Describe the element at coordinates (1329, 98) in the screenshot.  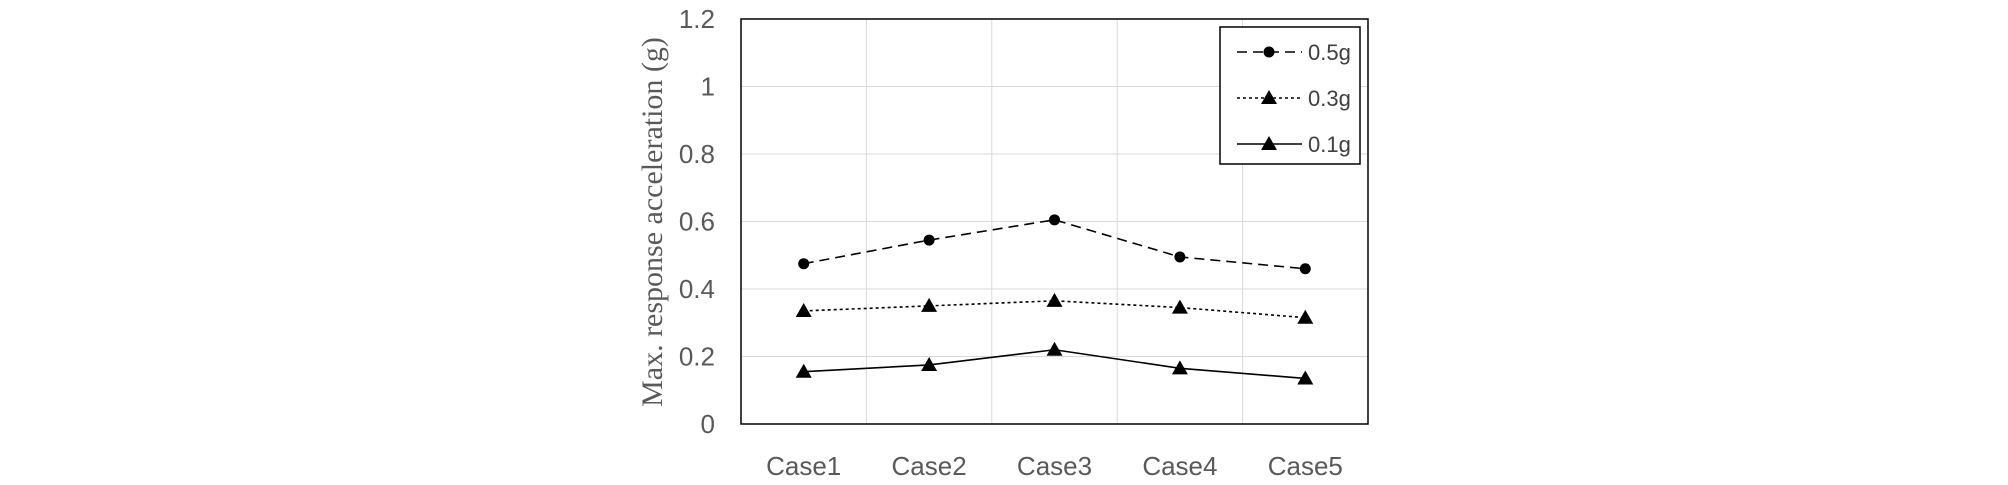
I see `legend-label: 0.3g` at that location.